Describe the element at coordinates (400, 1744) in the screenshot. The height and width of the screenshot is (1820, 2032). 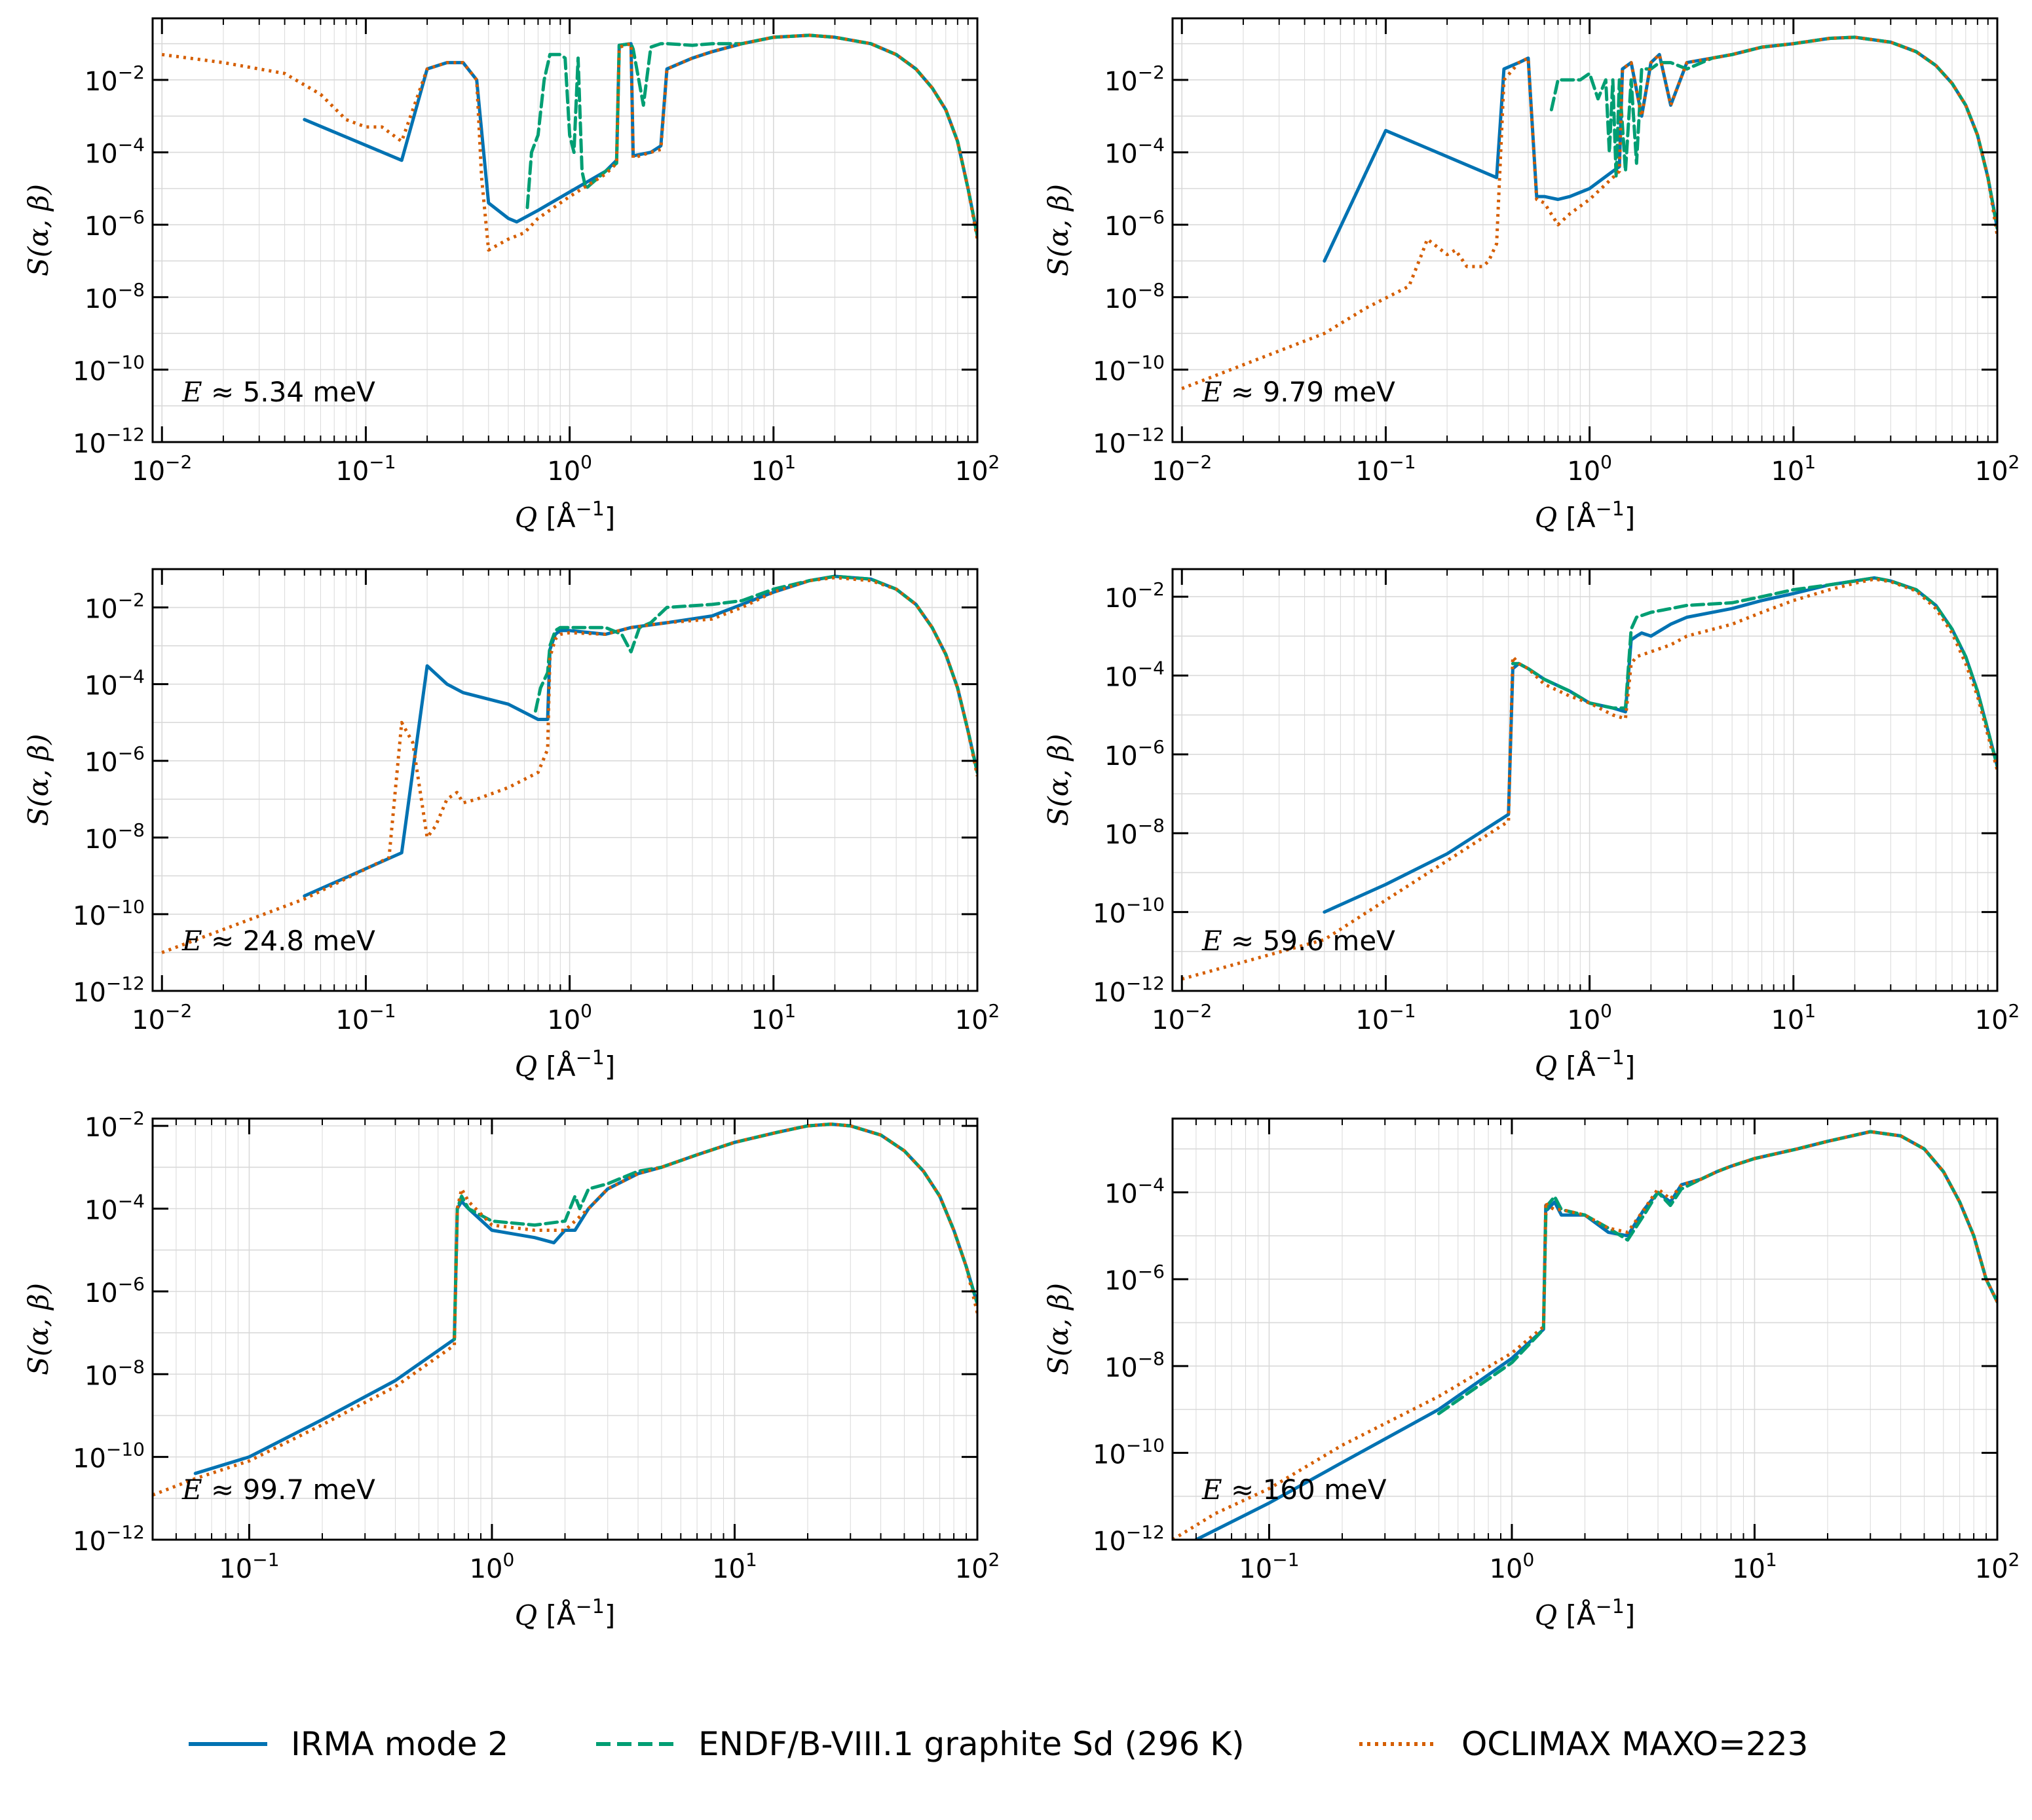
I see `legend-label-irma: IRMA mode 2` at that location.